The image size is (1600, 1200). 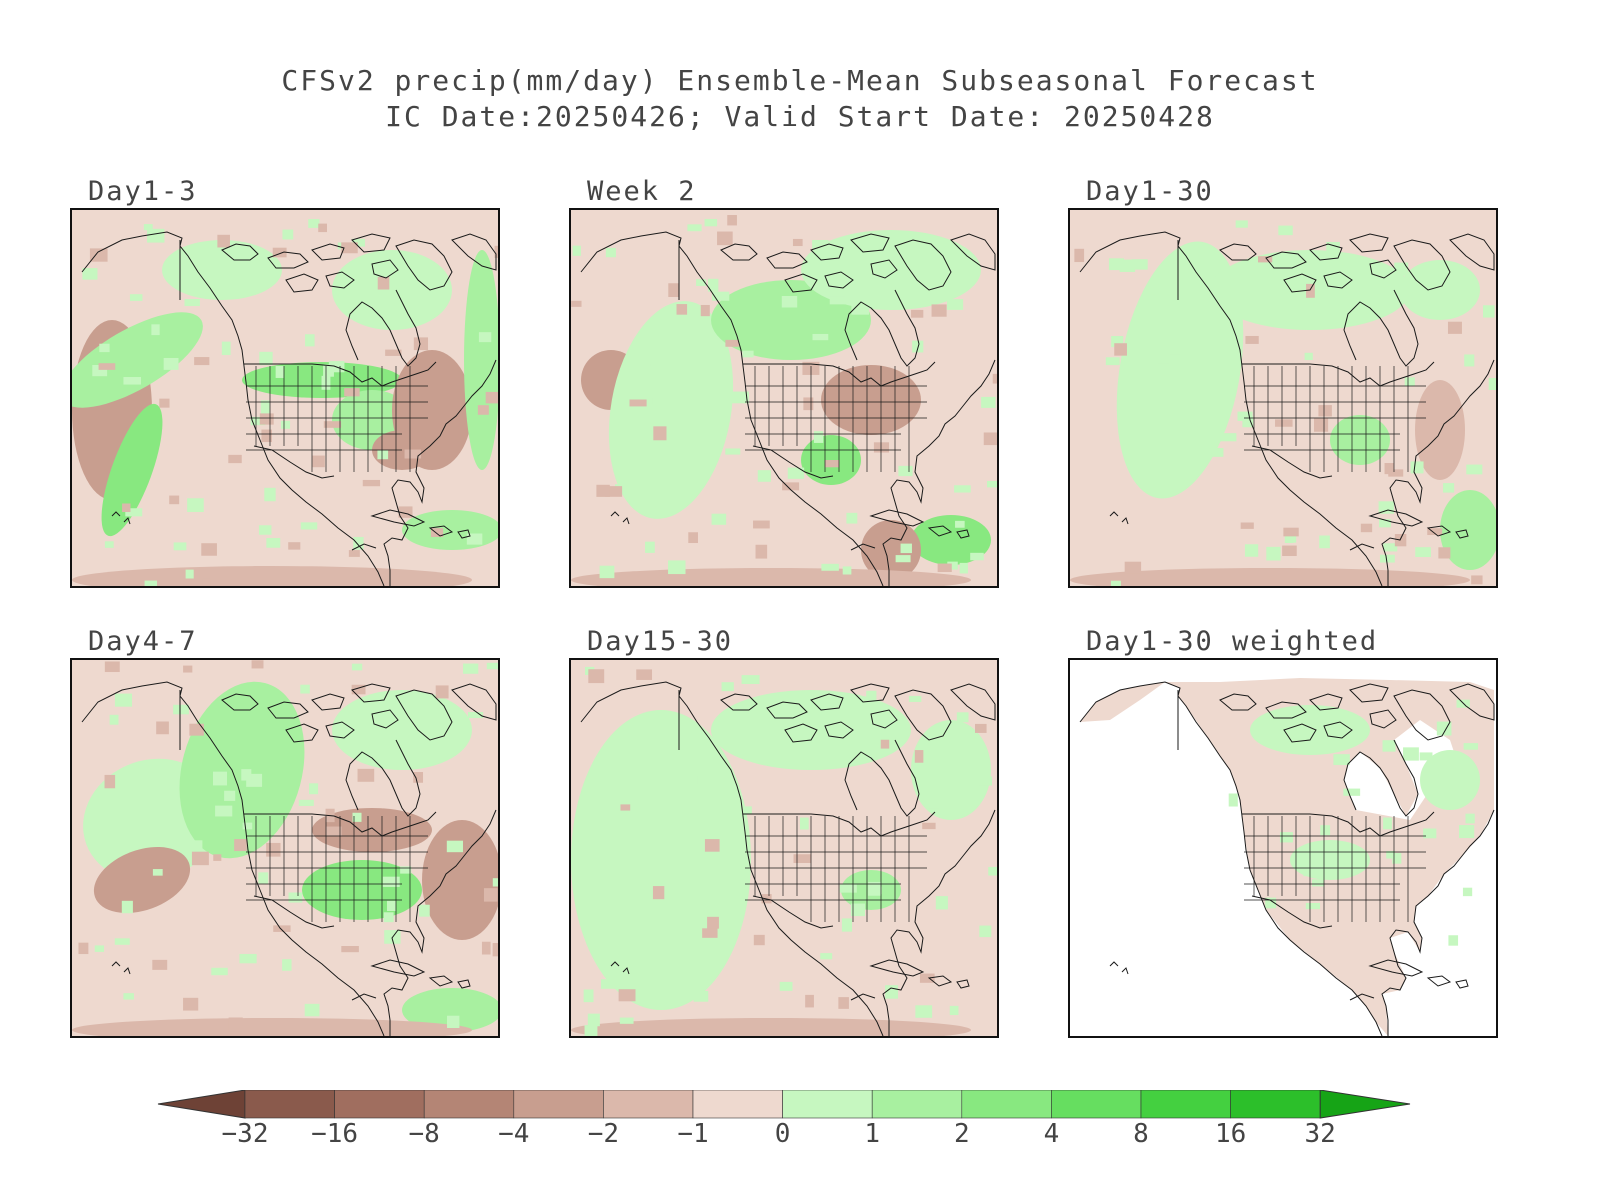 I want to click on panel-label-day1-3: Day1-3, so click(x=143, y=191).